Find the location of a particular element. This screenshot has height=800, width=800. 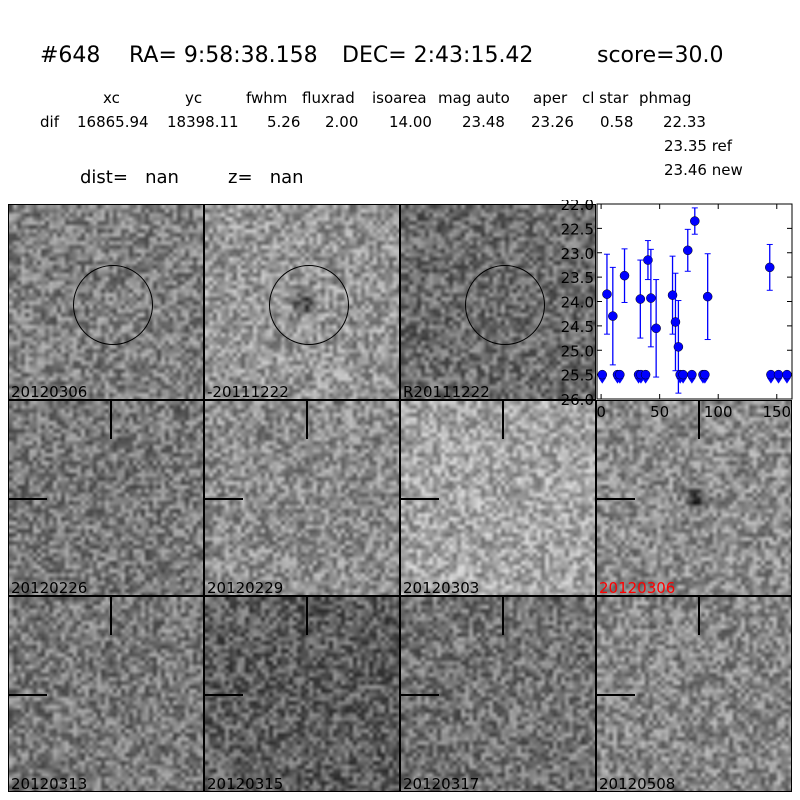

image-stamp: 20120229 is located at coordinates (302, 498).